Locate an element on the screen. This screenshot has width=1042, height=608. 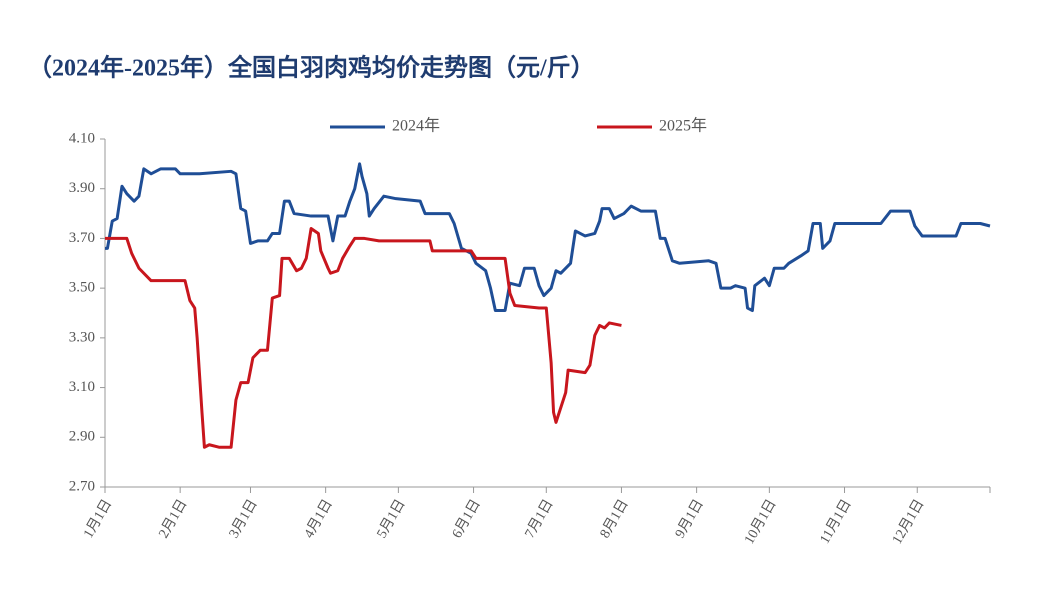
y-tick-label: 2.70 is located at coordinates (82, 486).